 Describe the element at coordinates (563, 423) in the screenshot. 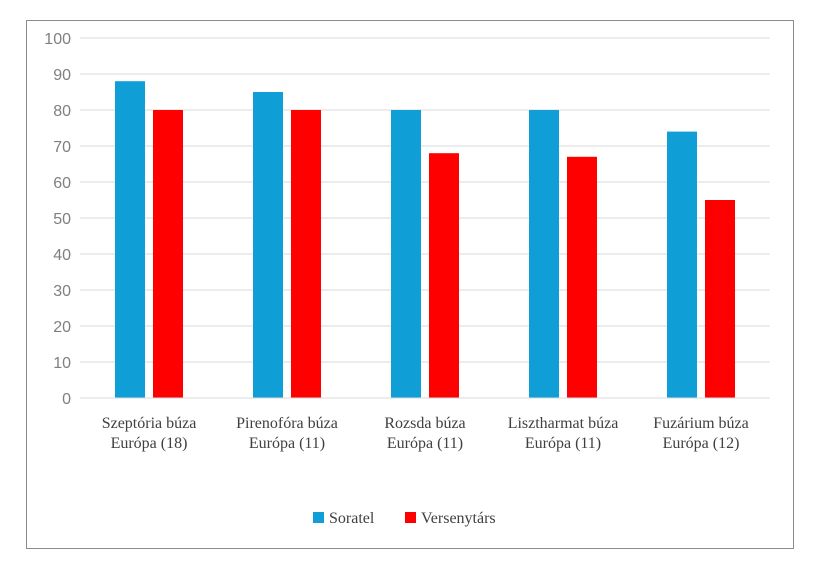

I see `x-tick-label: Lisztharmat búza` at that location.